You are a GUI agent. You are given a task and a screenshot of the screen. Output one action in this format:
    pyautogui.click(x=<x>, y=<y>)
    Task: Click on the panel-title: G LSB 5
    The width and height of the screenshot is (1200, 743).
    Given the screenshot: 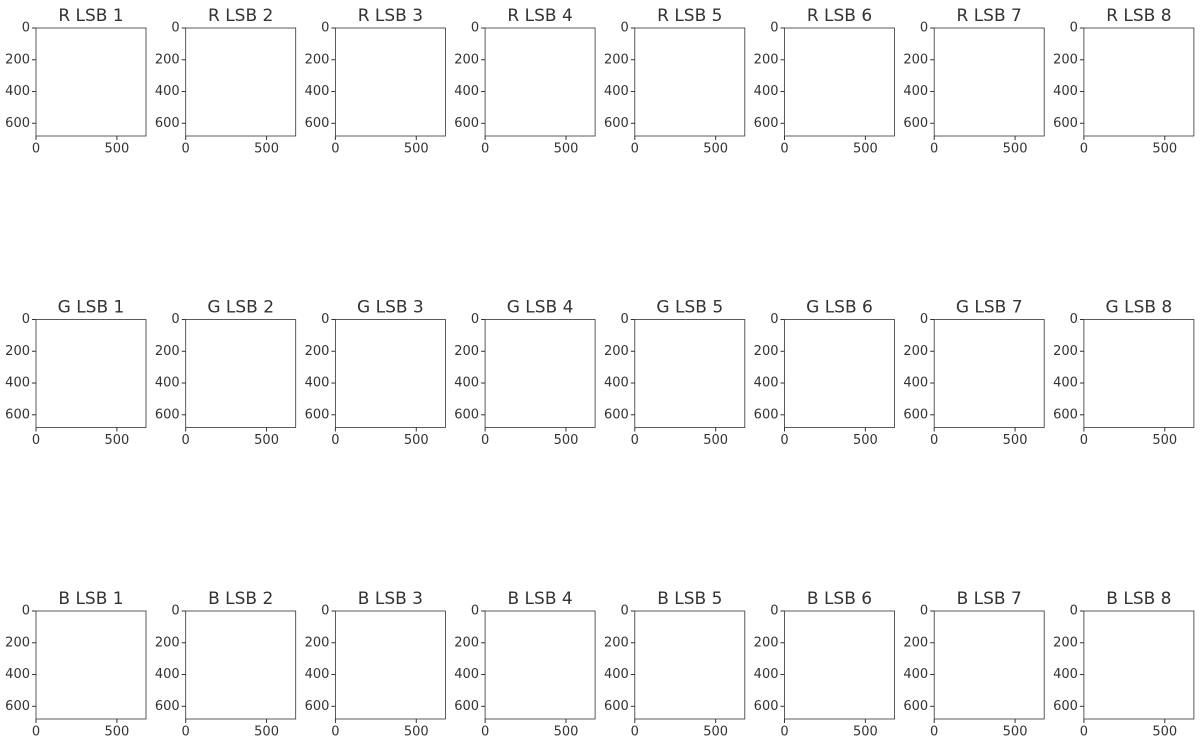 What is the action you would take?
    pyautogui.click(x=689, y=308)
    